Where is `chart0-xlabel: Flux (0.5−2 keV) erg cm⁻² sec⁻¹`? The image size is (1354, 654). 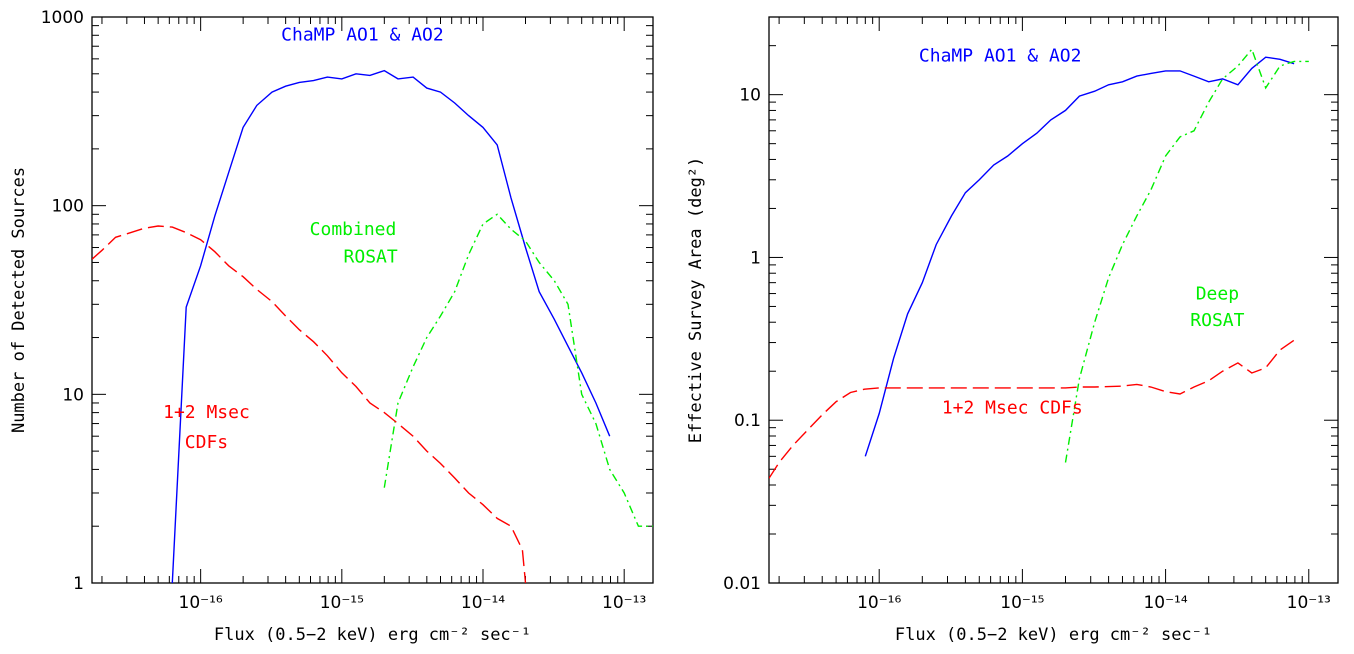
chart0-xlabel: Flux (0.5−2 keV) erg cm⁻² sec⁻¹ is located at coordinates (372, 635).